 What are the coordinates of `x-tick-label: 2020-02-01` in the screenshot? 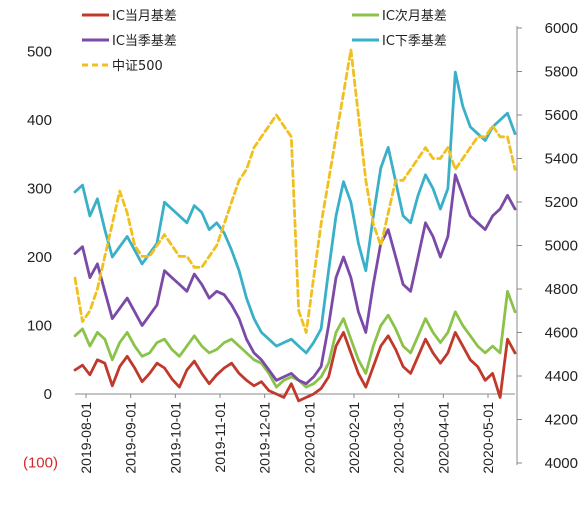 It's located at (354, 438).